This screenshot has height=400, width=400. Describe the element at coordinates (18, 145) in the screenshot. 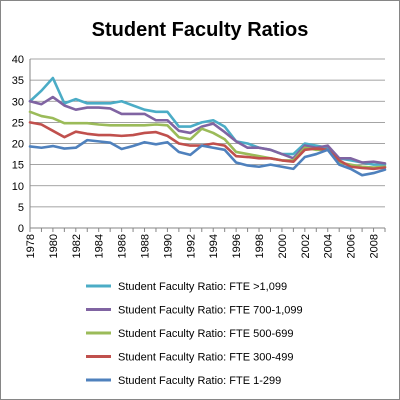

I see `y-tick-label: 20` at that location.